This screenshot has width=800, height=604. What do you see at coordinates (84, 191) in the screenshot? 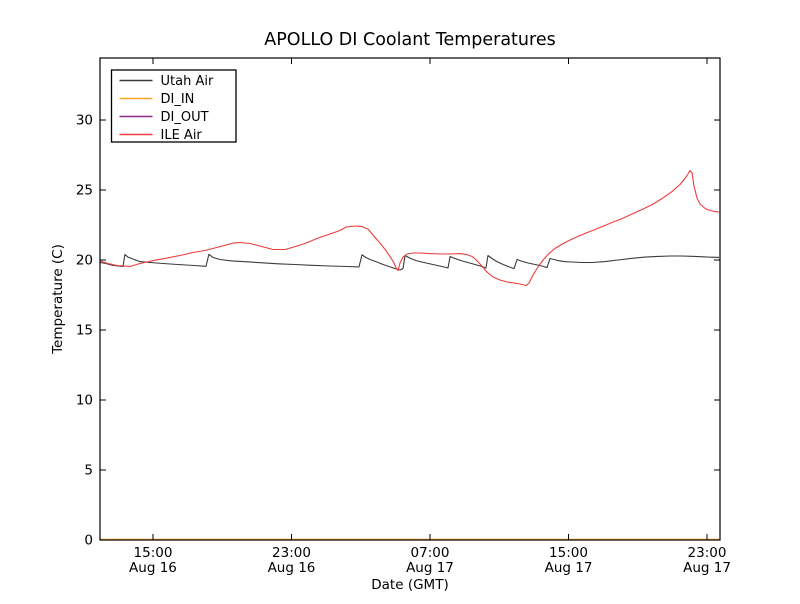
I see `y-tick-label: 25` at bounding box center [84, 191].